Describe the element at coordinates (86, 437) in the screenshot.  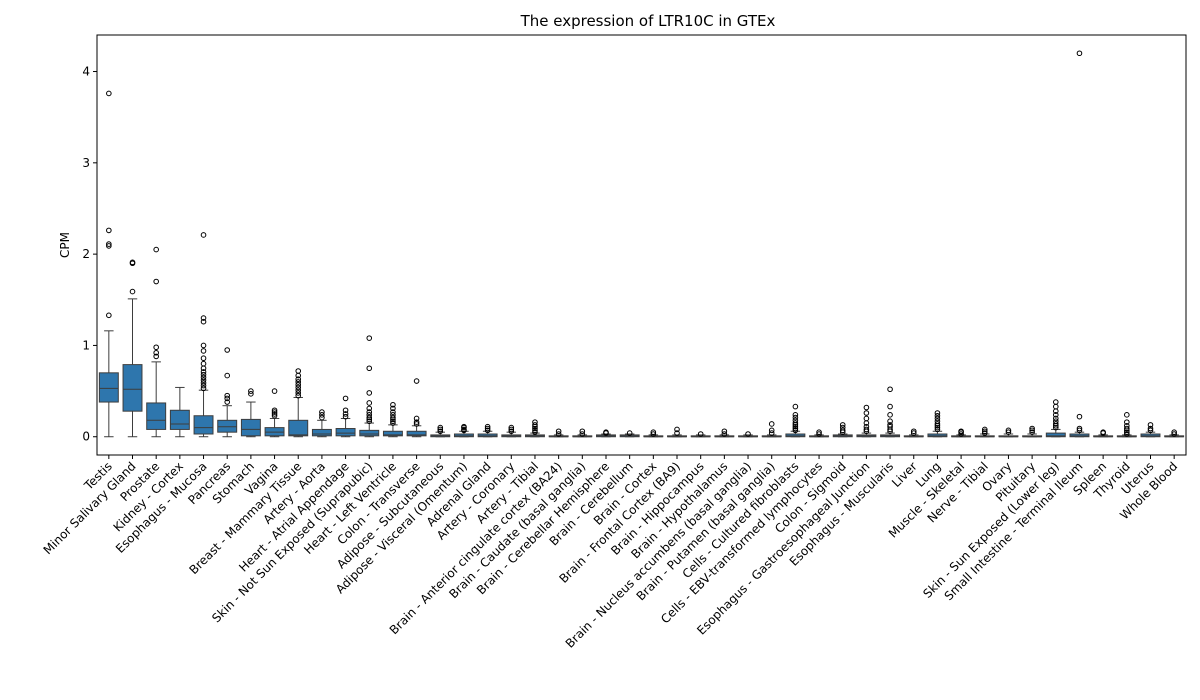
I see `y-tick-label: 0` at that location.